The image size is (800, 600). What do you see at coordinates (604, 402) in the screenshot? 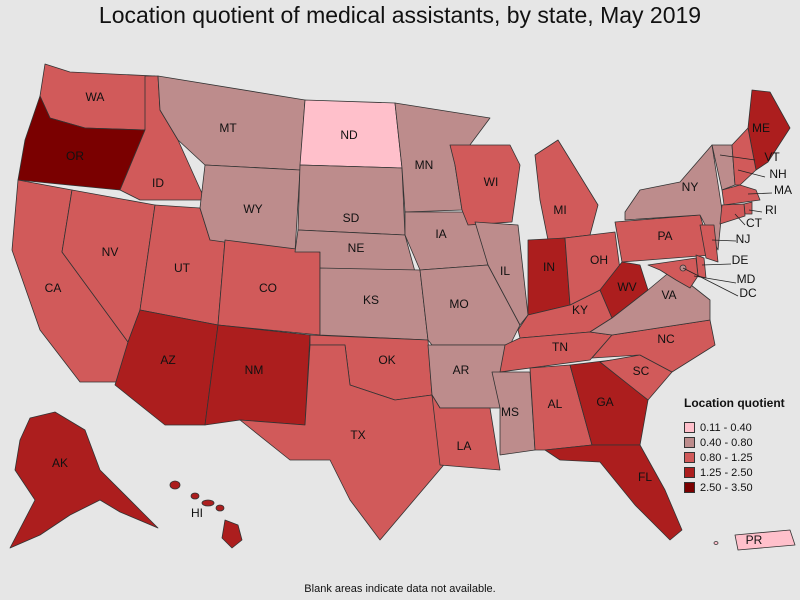
I see `state-label-ga: GA` at bounding box center [604, 402].